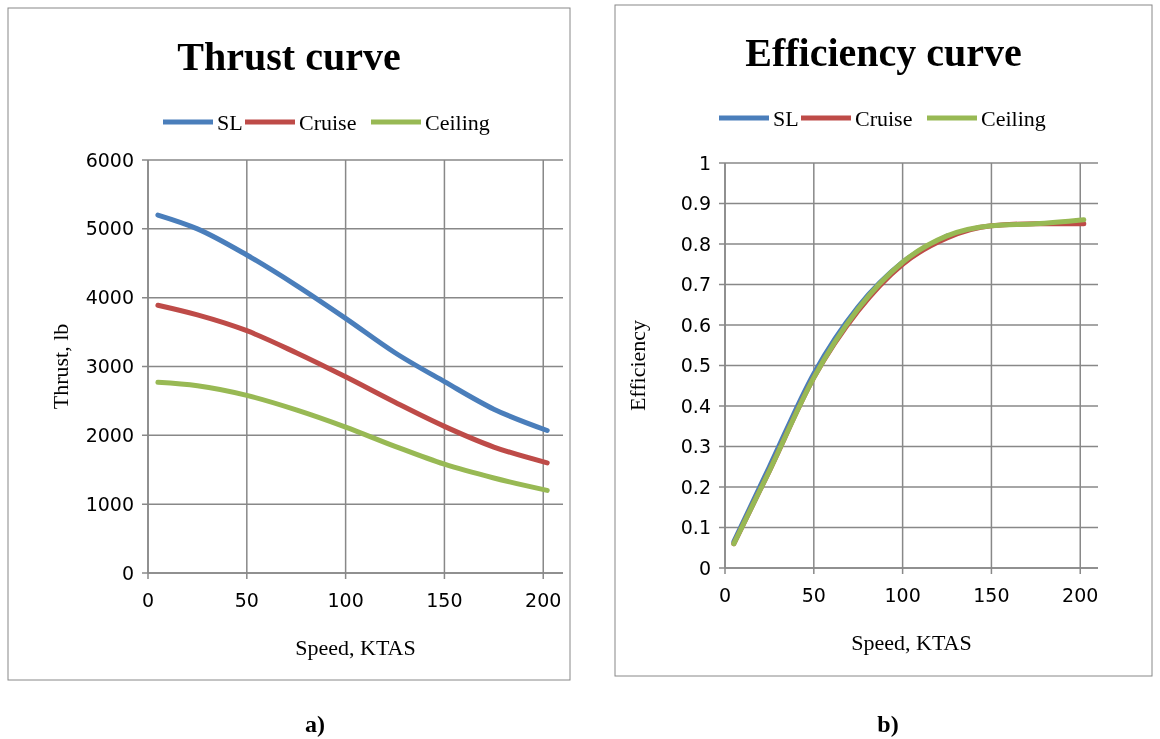 Image resolution: width=1160 pixels, height=739 pixels. What do you see at coordinates (695, 486) in the screenshot?
I see `y-tick-label: 0.2` at bounding box center [695, 486].